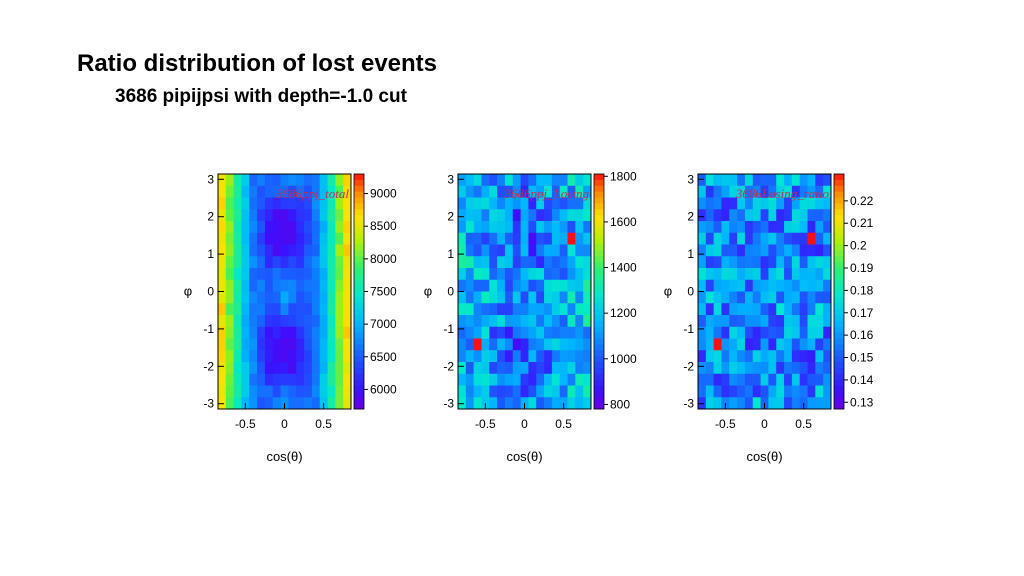  What do you see at coordinates (524, 424) in the screenshot?
I see `x-tick-label: 0` at bounding box center [524, 424].